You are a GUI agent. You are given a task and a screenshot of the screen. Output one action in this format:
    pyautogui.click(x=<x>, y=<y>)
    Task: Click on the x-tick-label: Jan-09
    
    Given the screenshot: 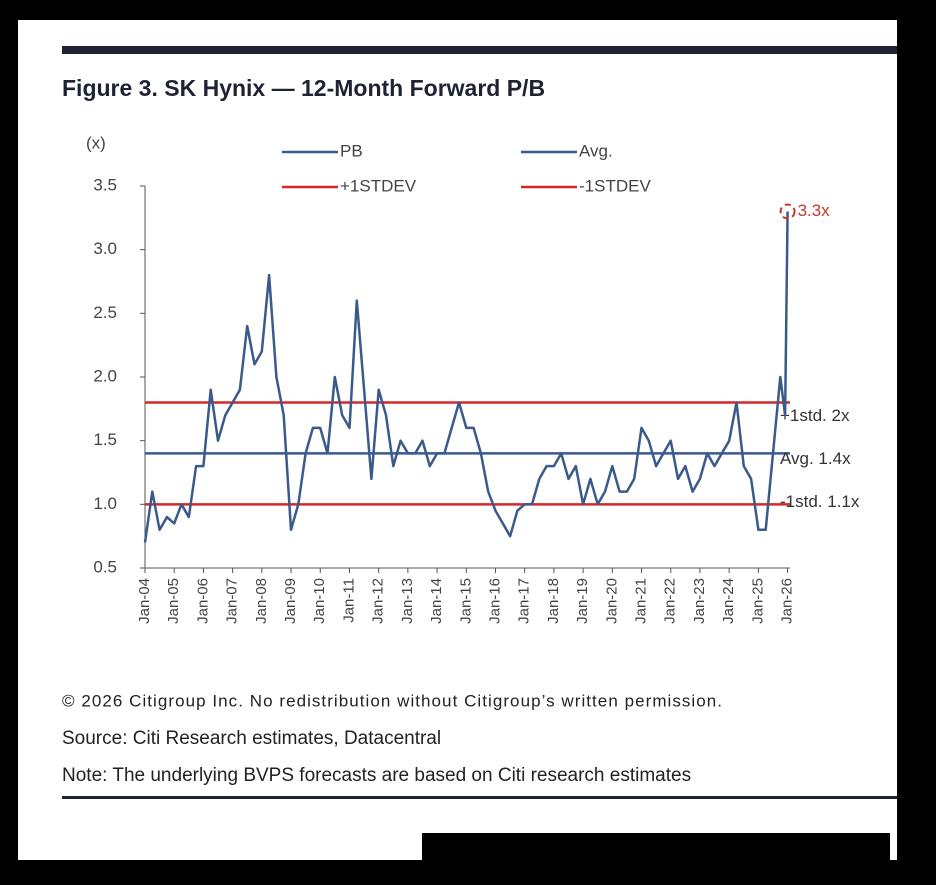 What is the action you would take?
    pyautogui.click(x=290, y=601)
    